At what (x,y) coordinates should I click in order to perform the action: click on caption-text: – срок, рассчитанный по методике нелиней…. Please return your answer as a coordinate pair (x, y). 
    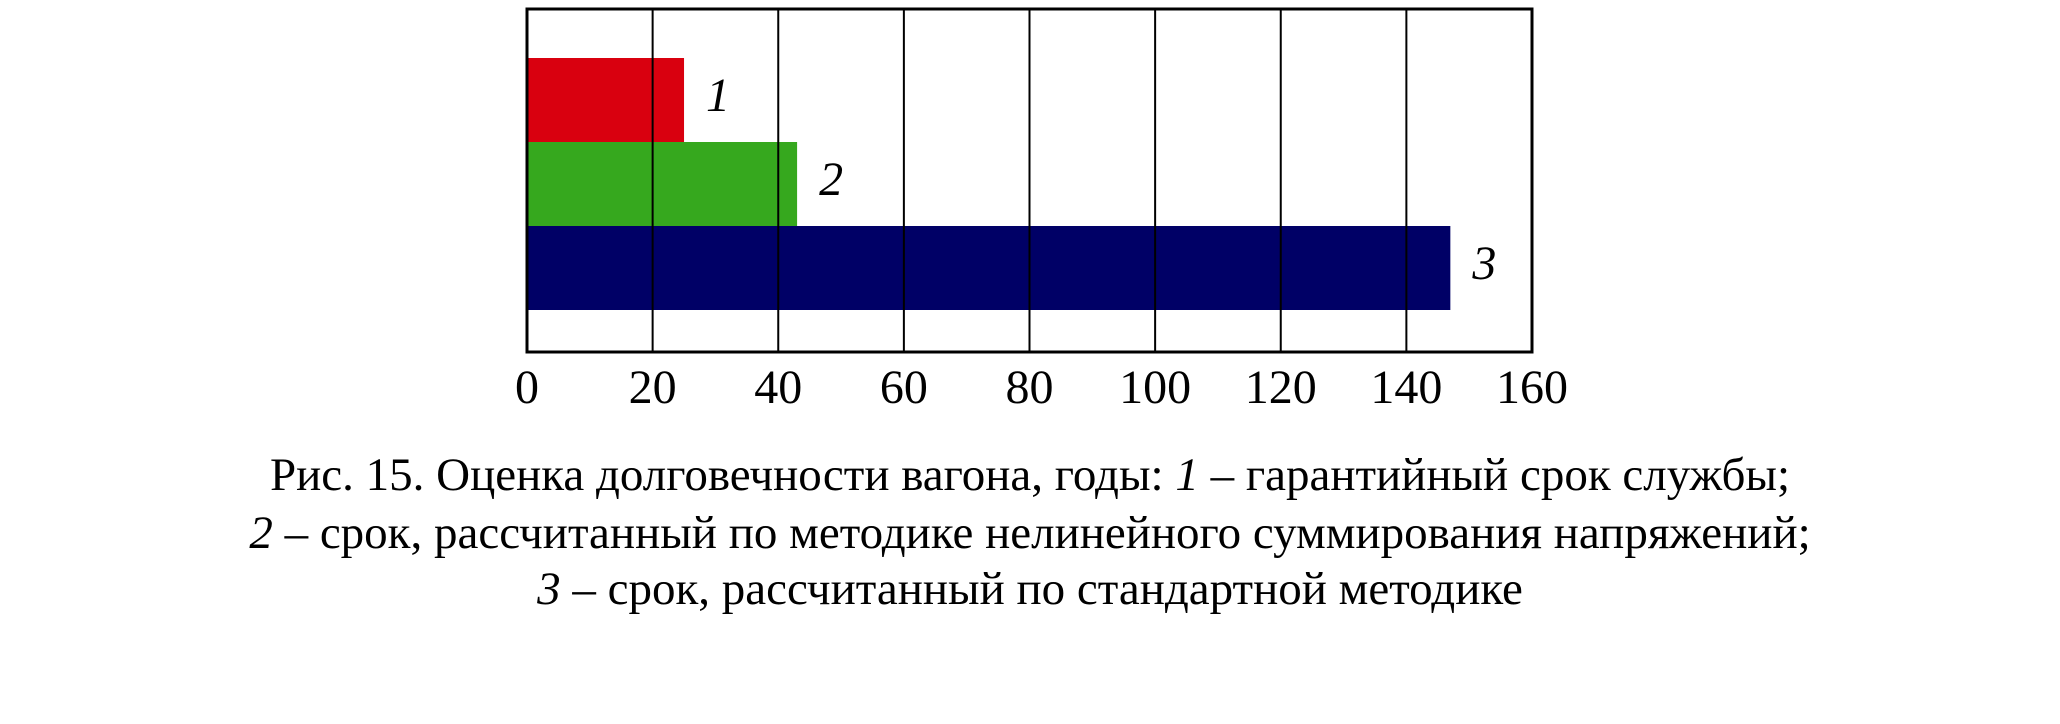
    Looking at the image, I should click on (1041, 533).